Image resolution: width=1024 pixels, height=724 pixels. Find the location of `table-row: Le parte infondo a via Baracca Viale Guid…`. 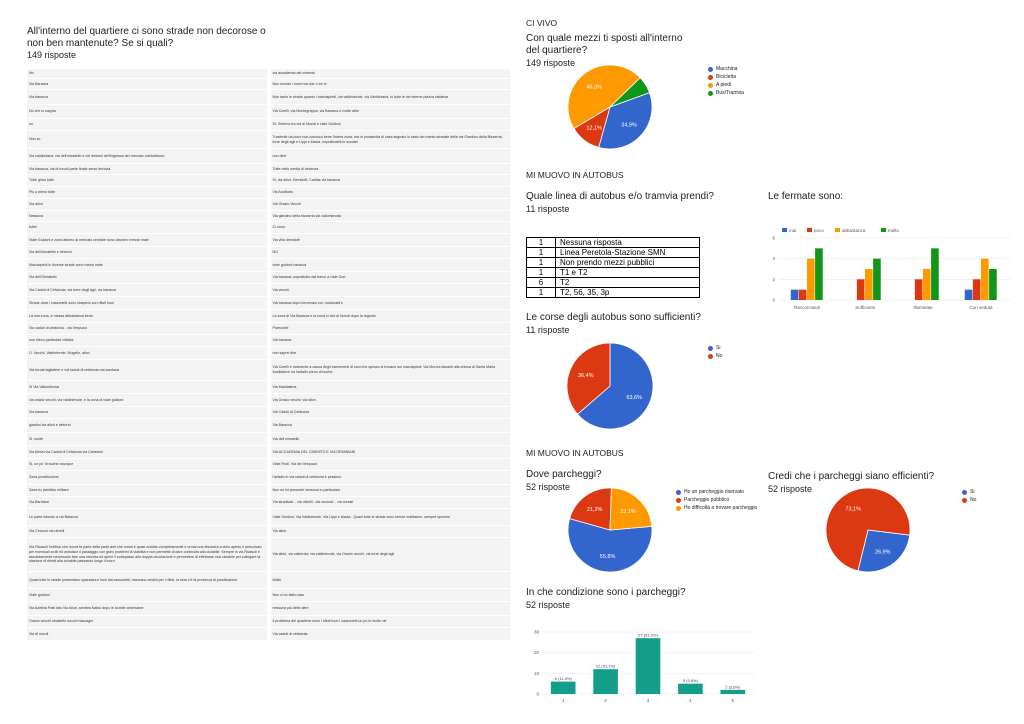

table-row: Le parte infondo a via Baracca Viale Guid… is located at coordinates (268, 517).